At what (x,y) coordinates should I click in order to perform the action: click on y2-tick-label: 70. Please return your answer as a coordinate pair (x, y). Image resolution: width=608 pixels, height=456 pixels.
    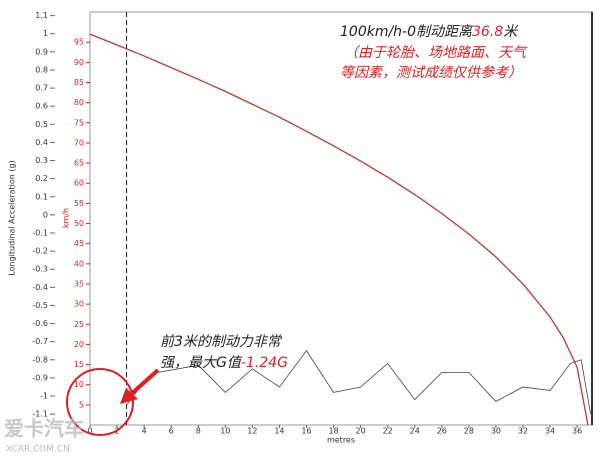
    Looking at the image, I should click on (79, 142).